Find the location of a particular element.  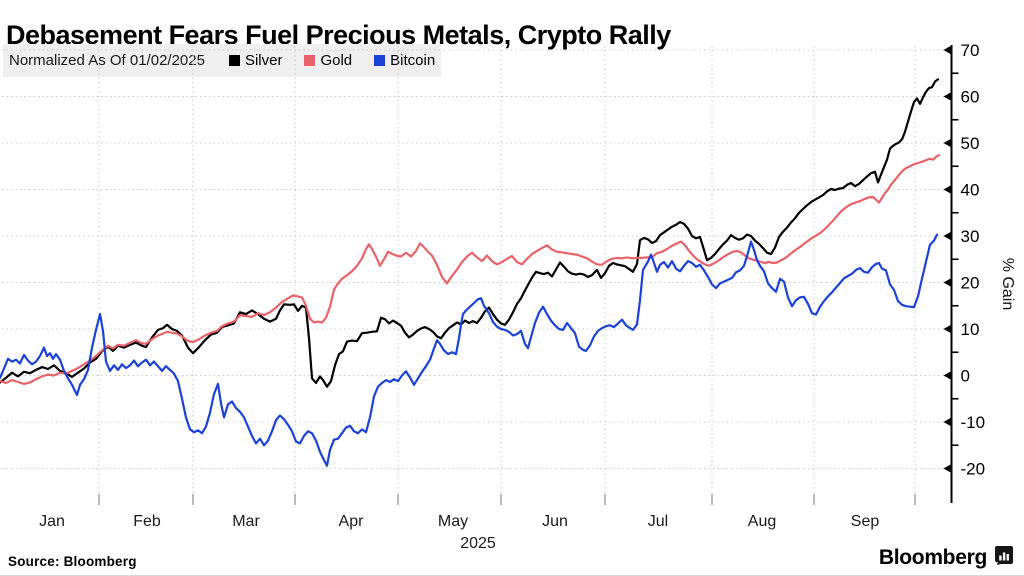

legend-items: Silver Gold Bitcoin is located at coordinates (342, 60).